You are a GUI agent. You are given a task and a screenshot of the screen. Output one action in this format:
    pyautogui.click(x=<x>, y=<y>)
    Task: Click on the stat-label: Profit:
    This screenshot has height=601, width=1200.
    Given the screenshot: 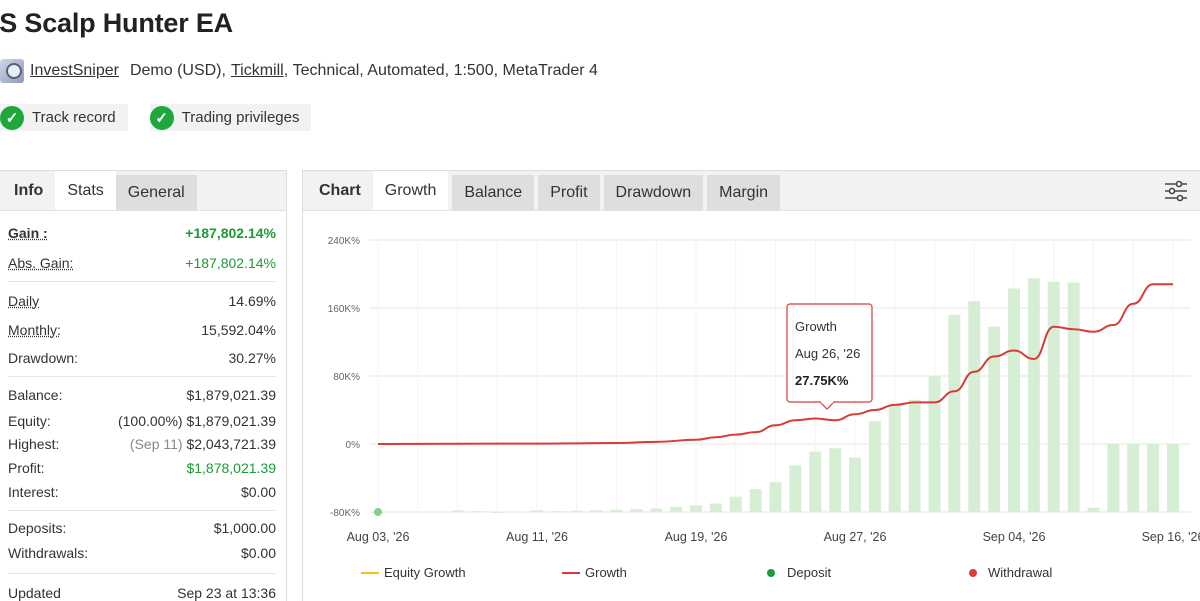 What is the action you would take?
    pyautogui.click(x=26, y=468)
    